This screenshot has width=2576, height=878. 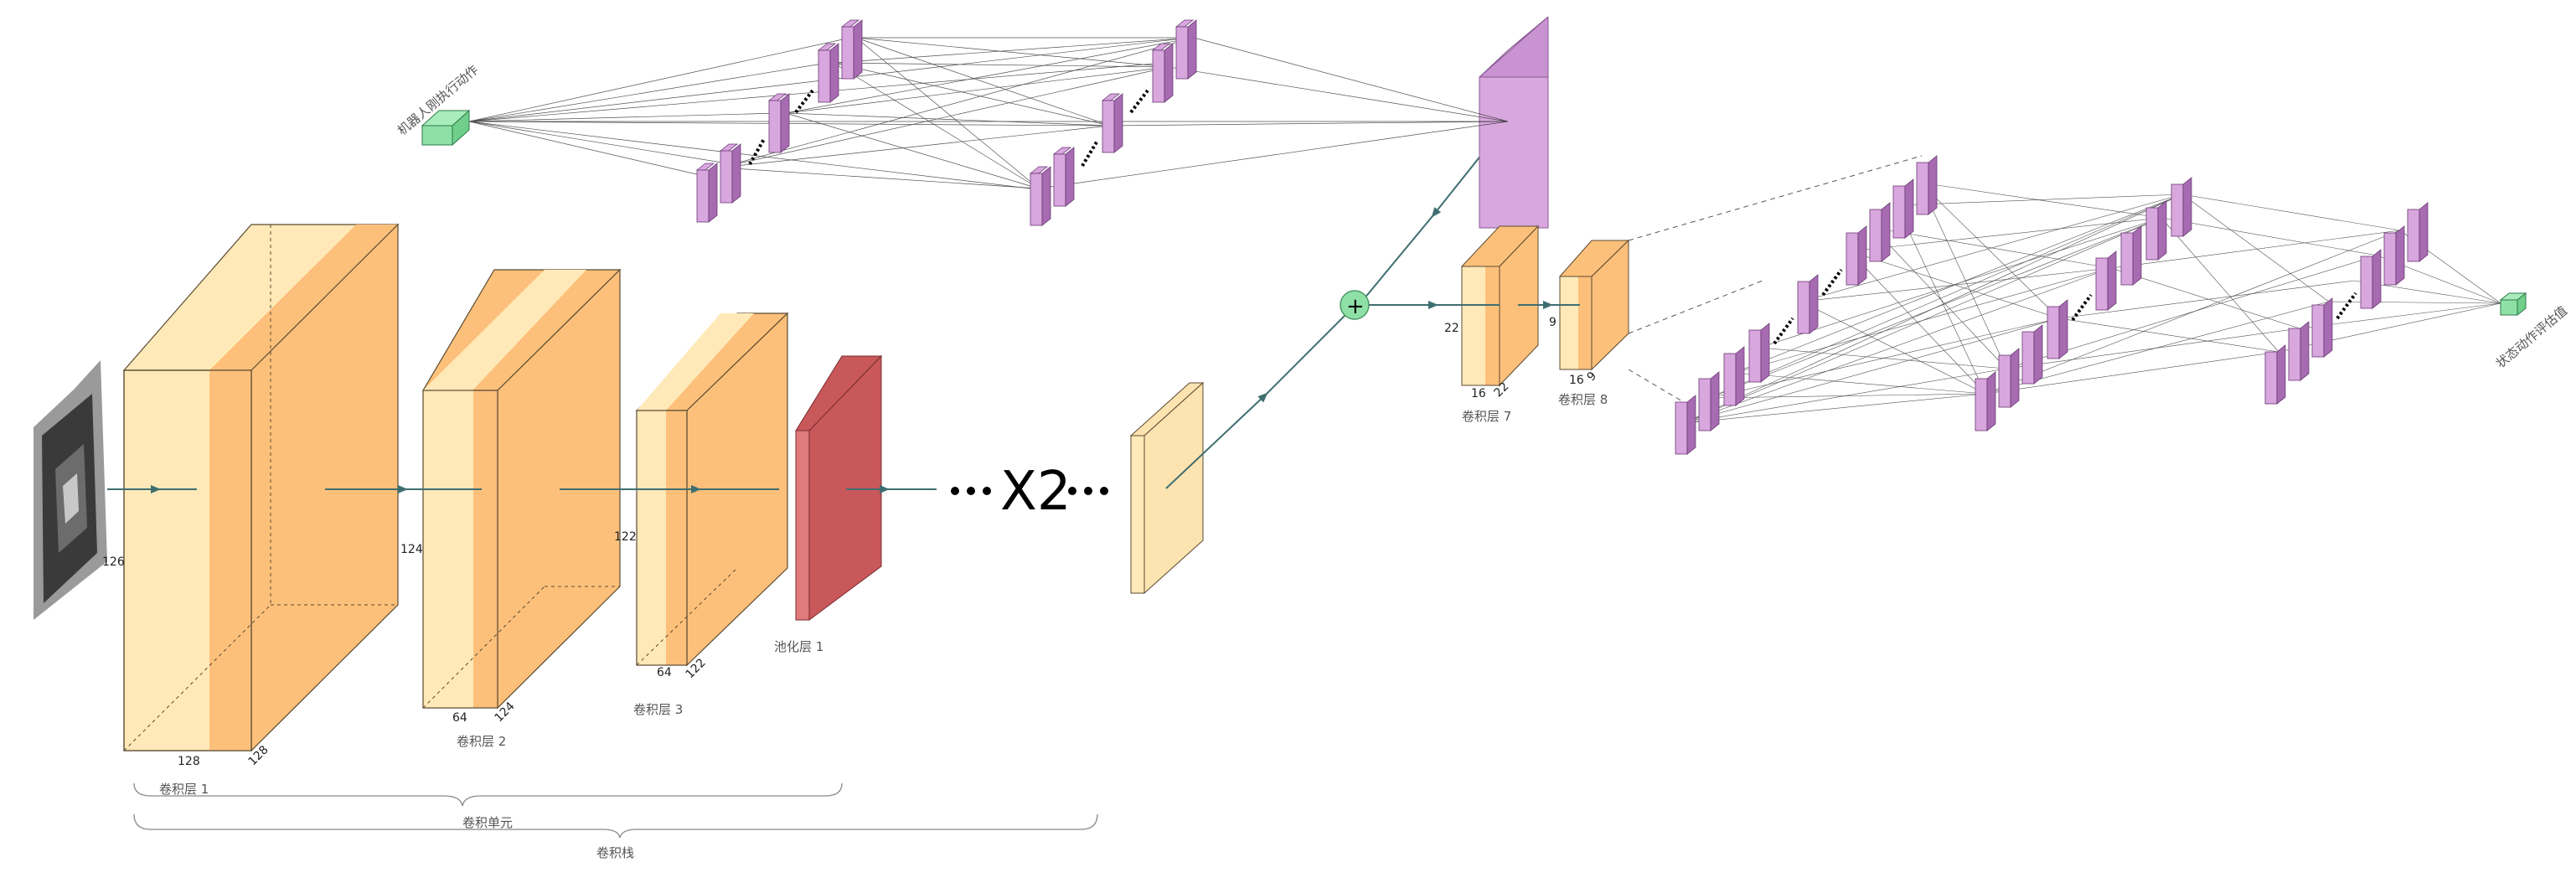 I want to click on flow-to-sum, so click(x=1216, y=440).